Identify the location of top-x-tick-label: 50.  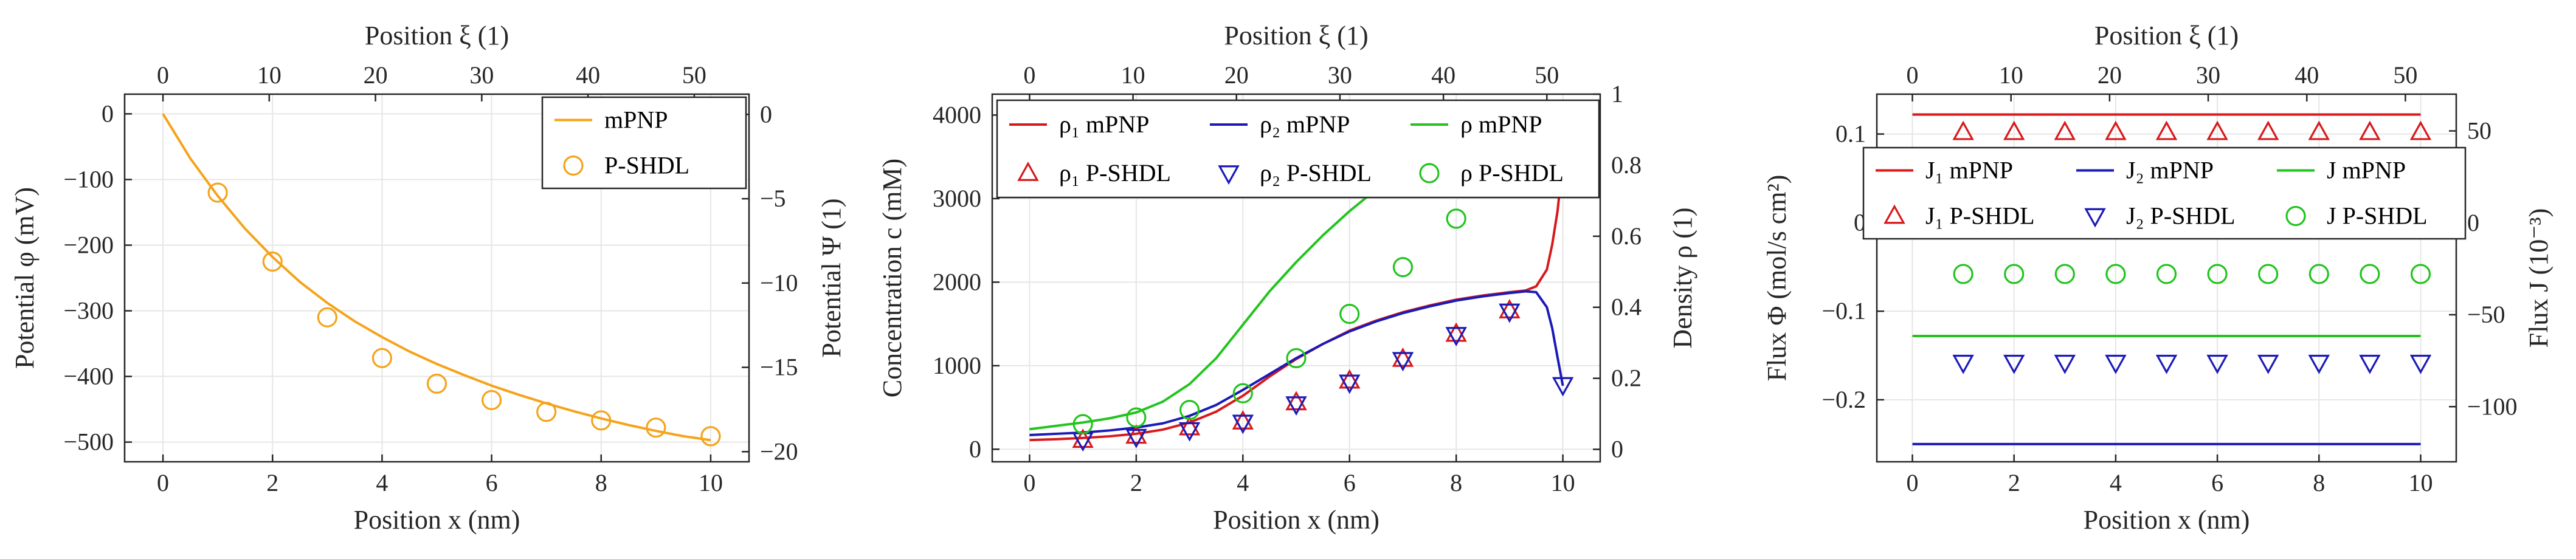
(694, 75).